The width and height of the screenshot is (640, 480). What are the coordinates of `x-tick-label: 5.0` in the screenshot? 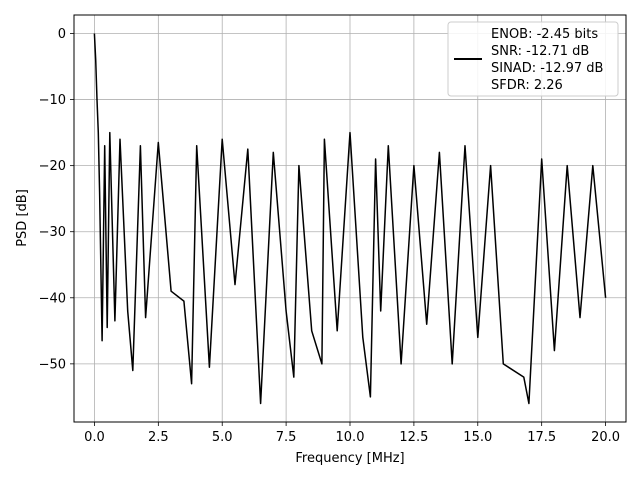 It's located at (222, 437).